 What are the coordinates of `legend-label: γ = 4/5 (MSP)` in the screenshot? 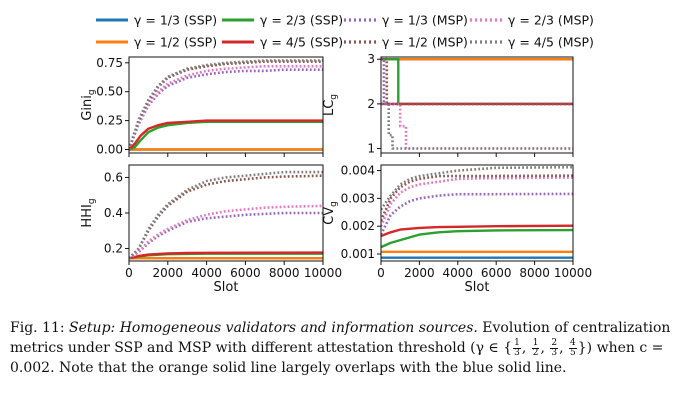 It's located at (551, 42).